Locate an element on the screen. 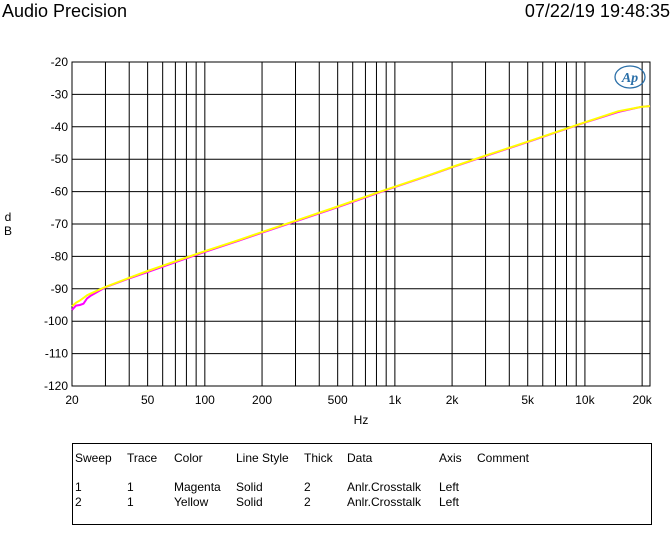 Image resolution: width=672 pixels, height=548 pixels. ap-logo: Ap is located at coordinates (630, 77).